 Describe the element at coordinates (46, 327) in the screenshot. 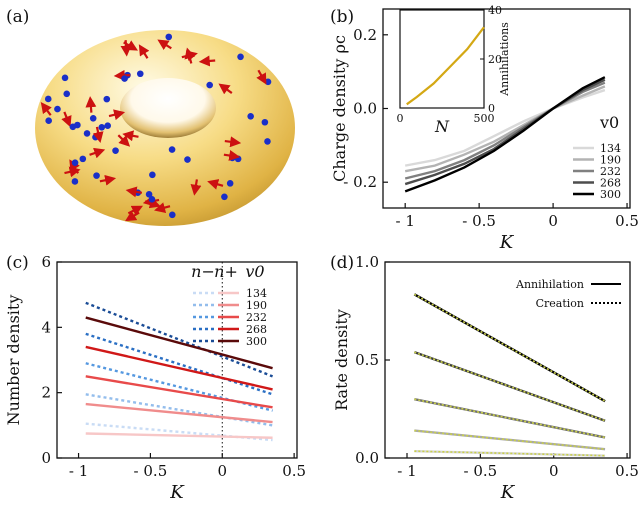

I see `c-y-tick-label: 4` at that location.